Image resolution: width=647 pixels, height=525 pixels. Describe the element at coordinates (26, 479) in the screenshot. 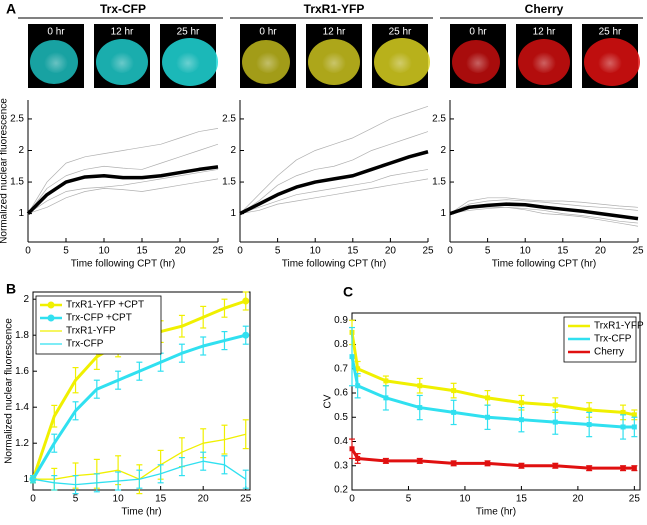

I see `y-tick-label: 1` at that location.